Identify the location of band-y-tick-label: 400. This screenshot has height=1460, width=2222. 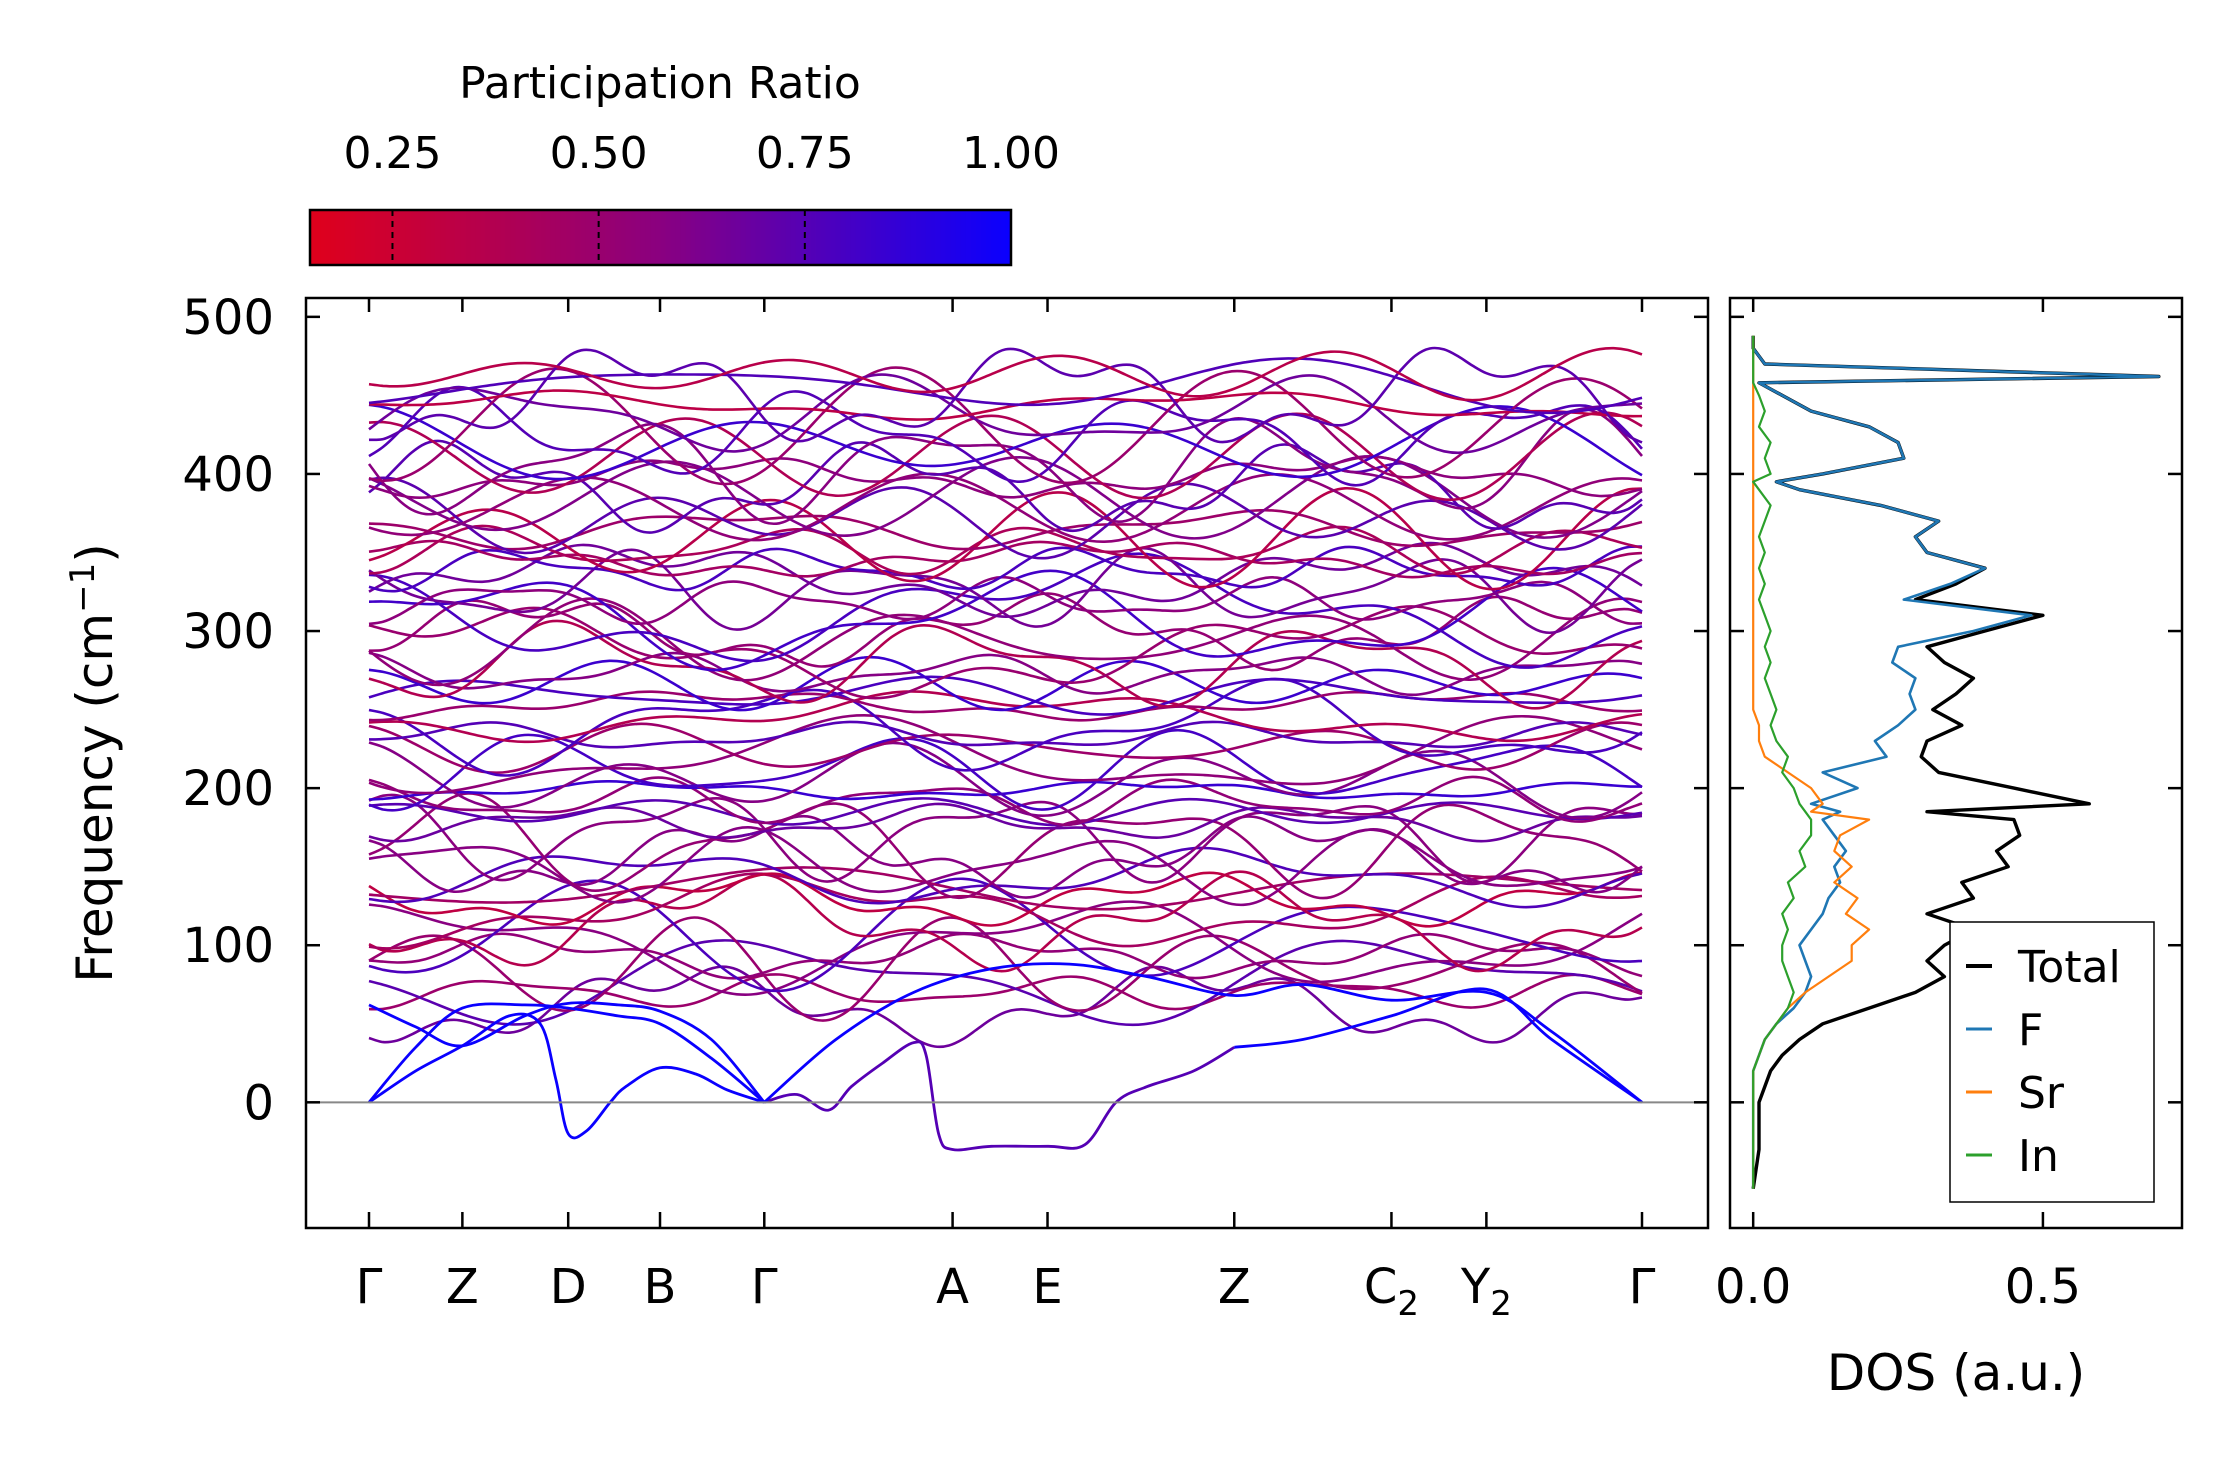
(228, 475).